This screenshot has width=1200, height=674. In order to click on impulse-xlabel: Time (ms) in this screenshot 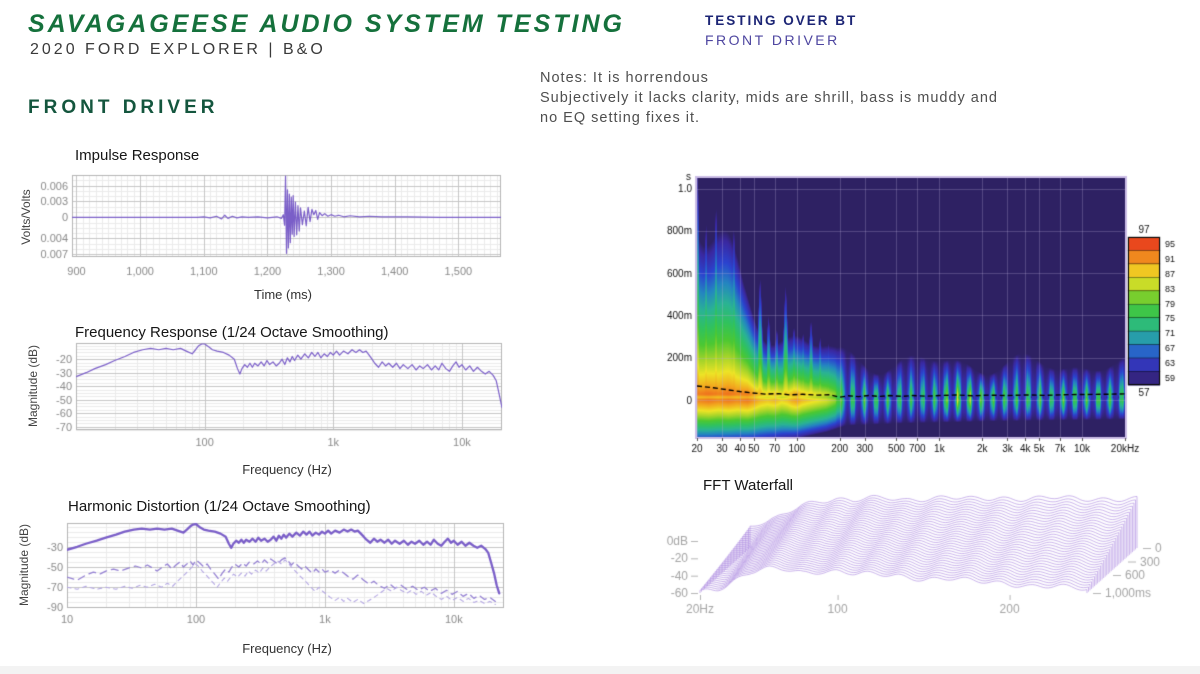, I will do `click(283, 294)`.